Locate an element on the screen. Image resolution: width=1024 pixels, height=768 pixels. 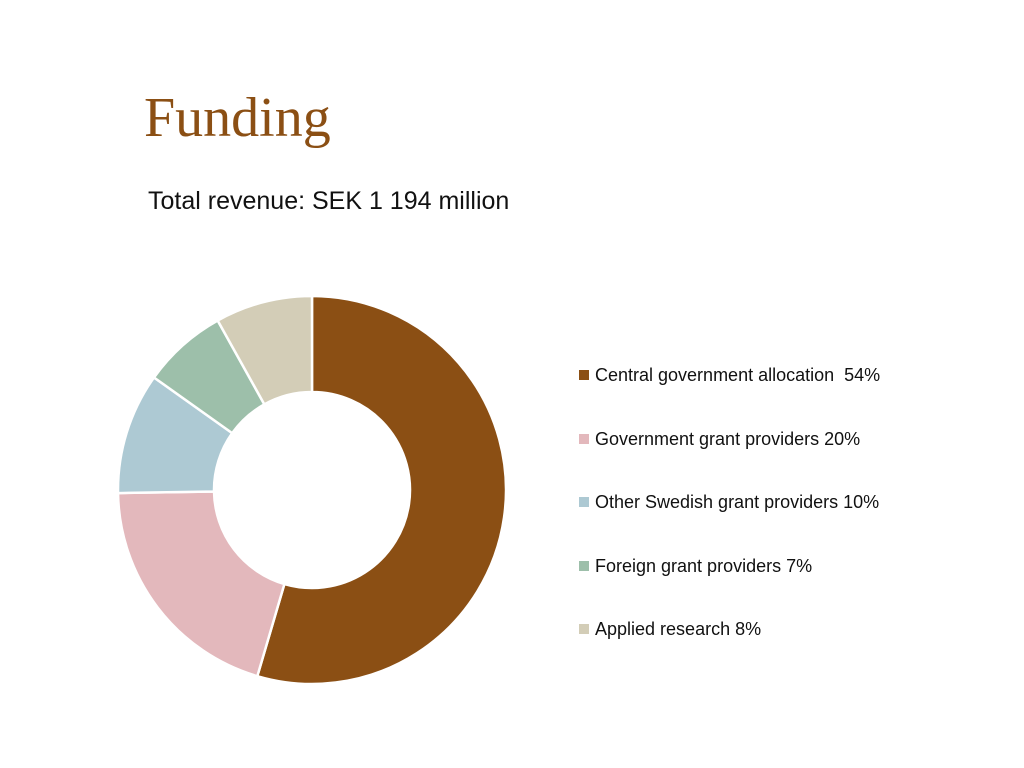
legend-label: Government grant providers 20% is located at coordinates (728, 439).